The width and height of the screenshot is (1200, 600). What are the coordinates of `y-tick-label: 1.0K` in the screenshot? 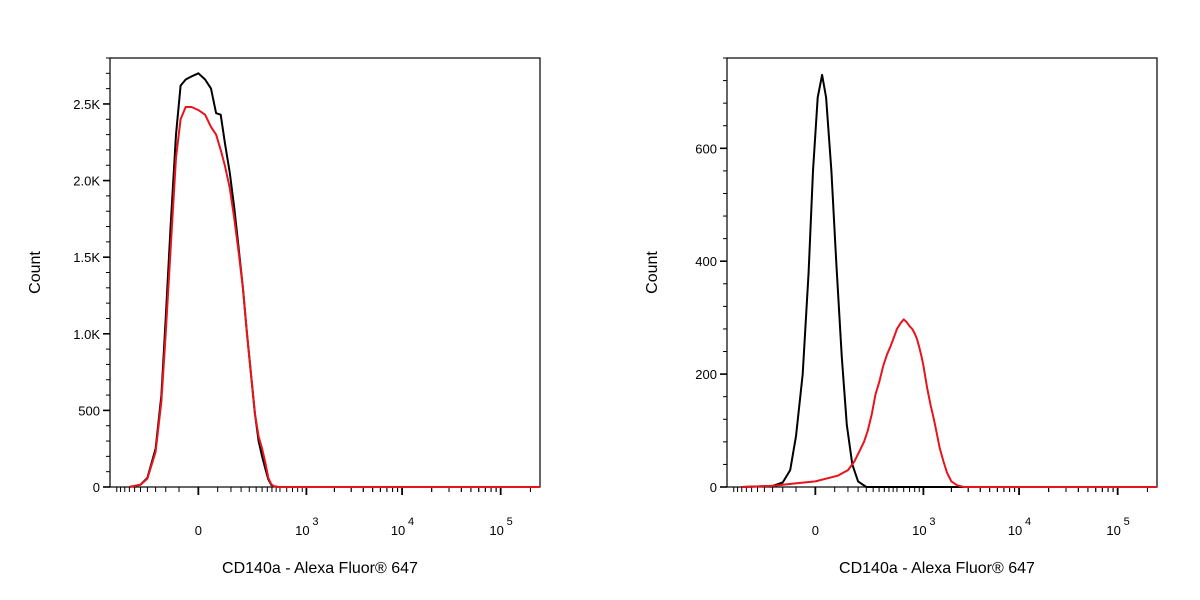 It's located at (86, 334).